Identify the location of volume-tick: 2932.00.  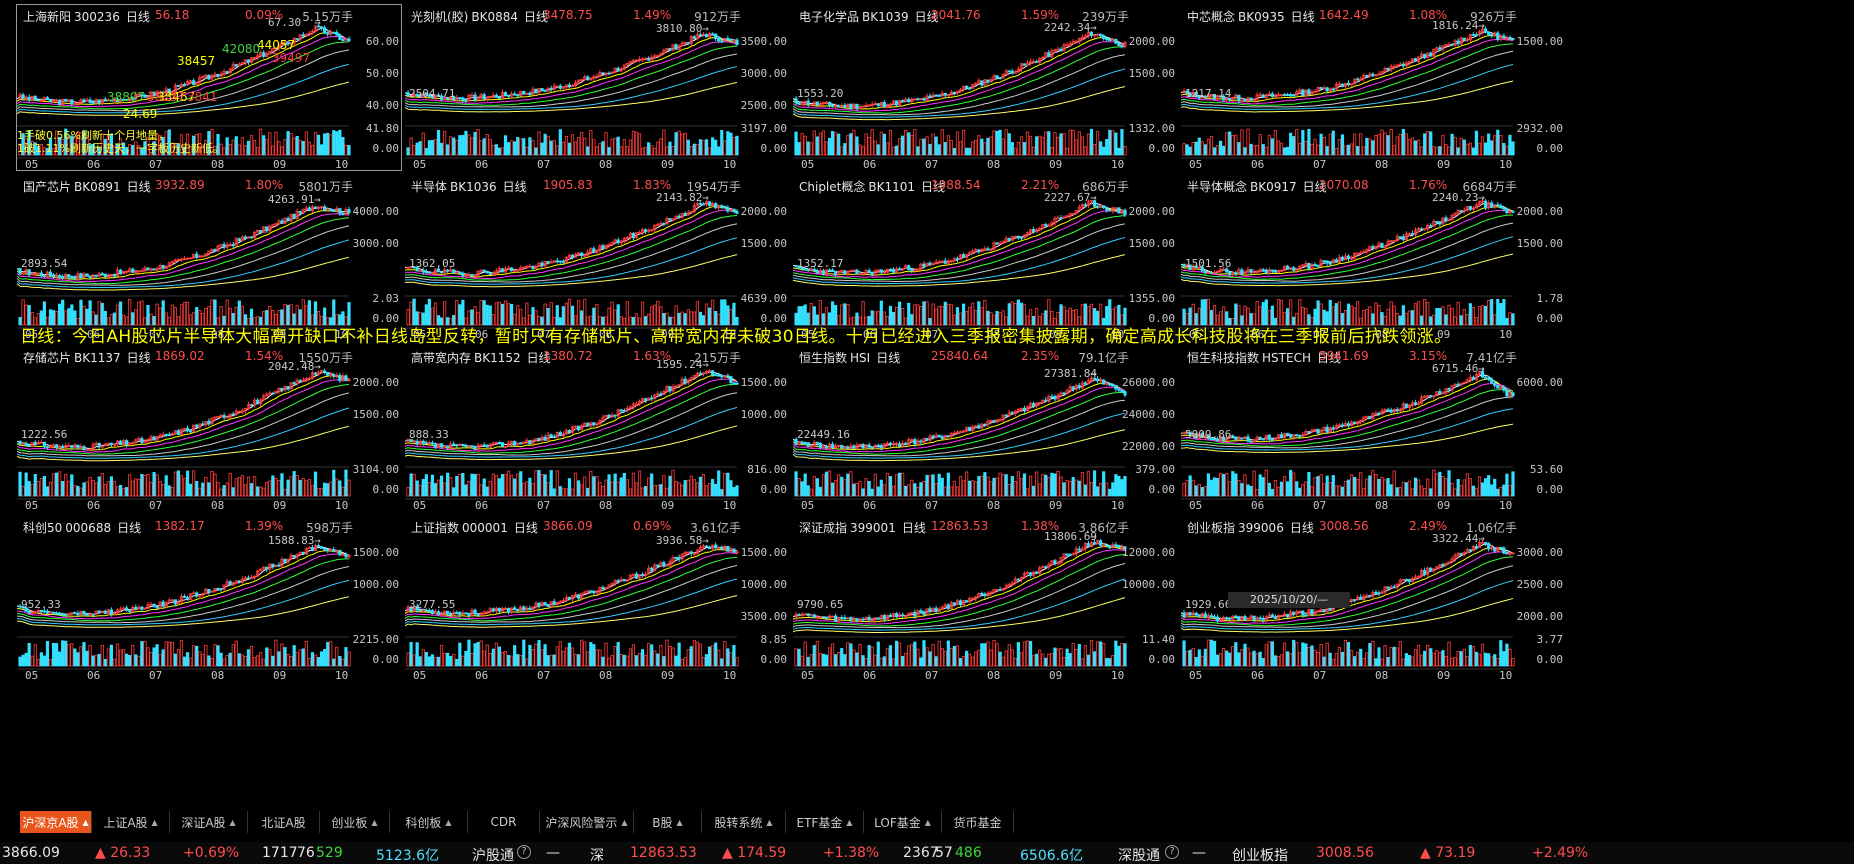
(1540, 128).